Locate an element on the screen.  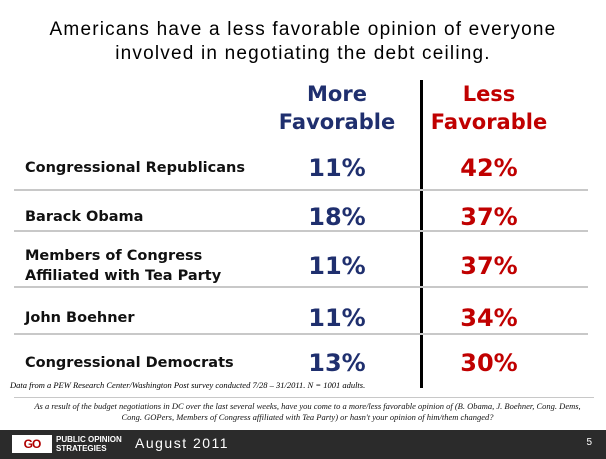
value-less-favorable: 30% is located at coordinates (489, 363).